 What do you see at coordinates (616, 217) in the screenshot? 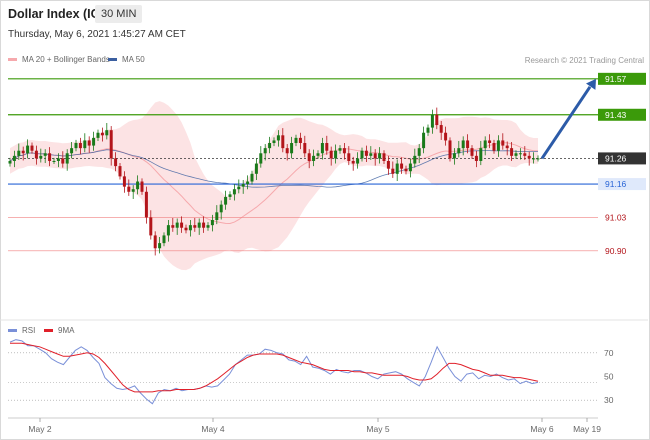
I see `level-label: 91.03` at bounding box center [616, 217].